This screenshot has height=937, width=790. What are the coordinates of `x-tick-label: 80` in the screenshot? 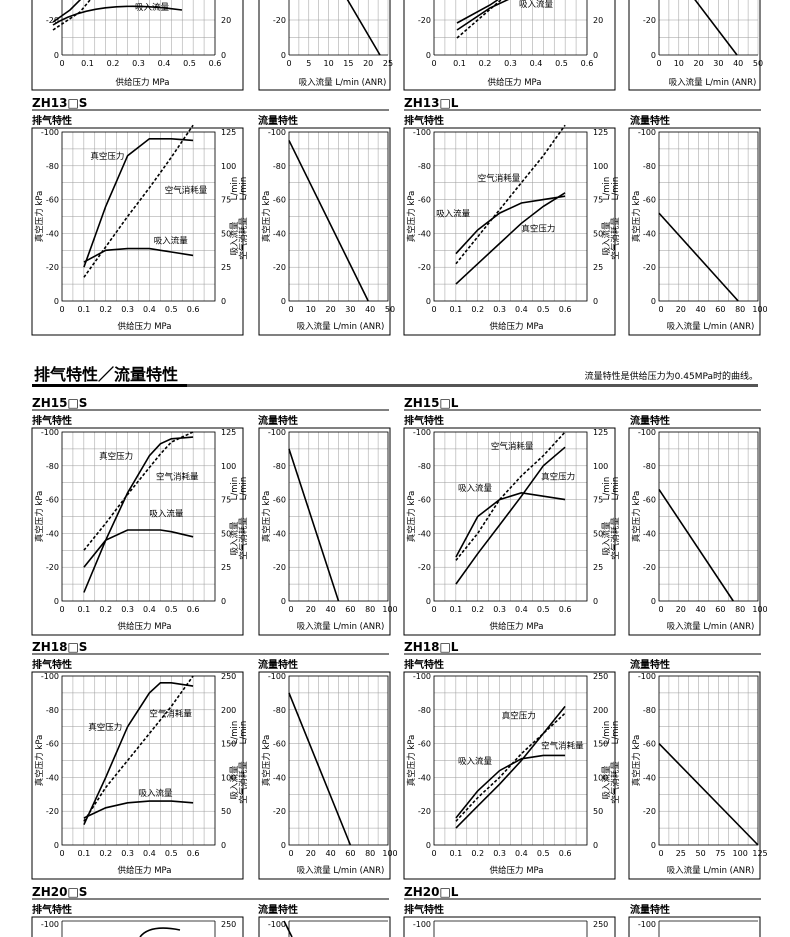 It's located at (740, 309).